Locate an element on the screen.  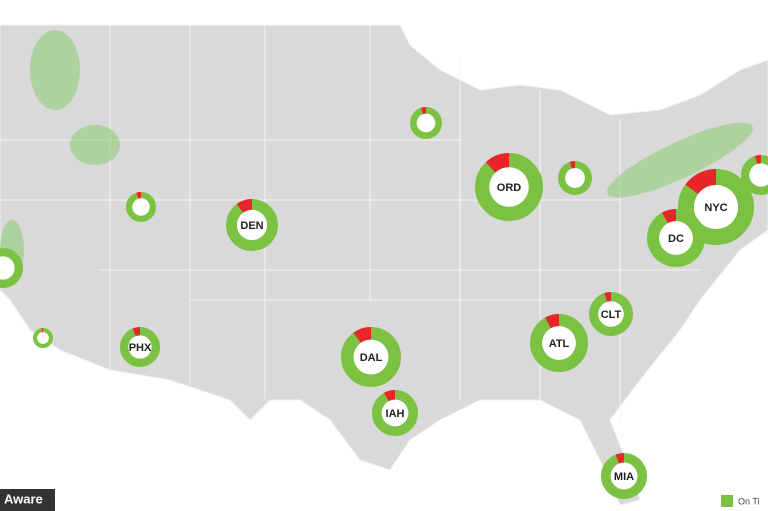
airport-label: CLT is located at coordinates (611, 315).